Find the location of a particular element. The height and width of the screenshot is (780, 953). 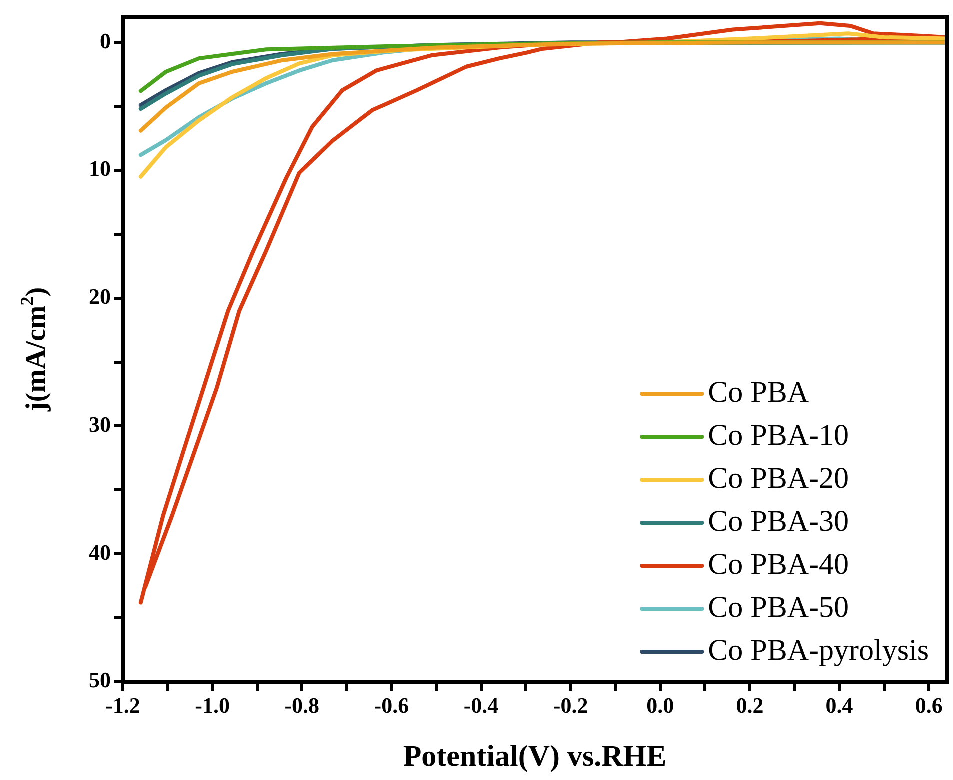

legend-label: Co PBA-50 is located at coordinates (778, 607).